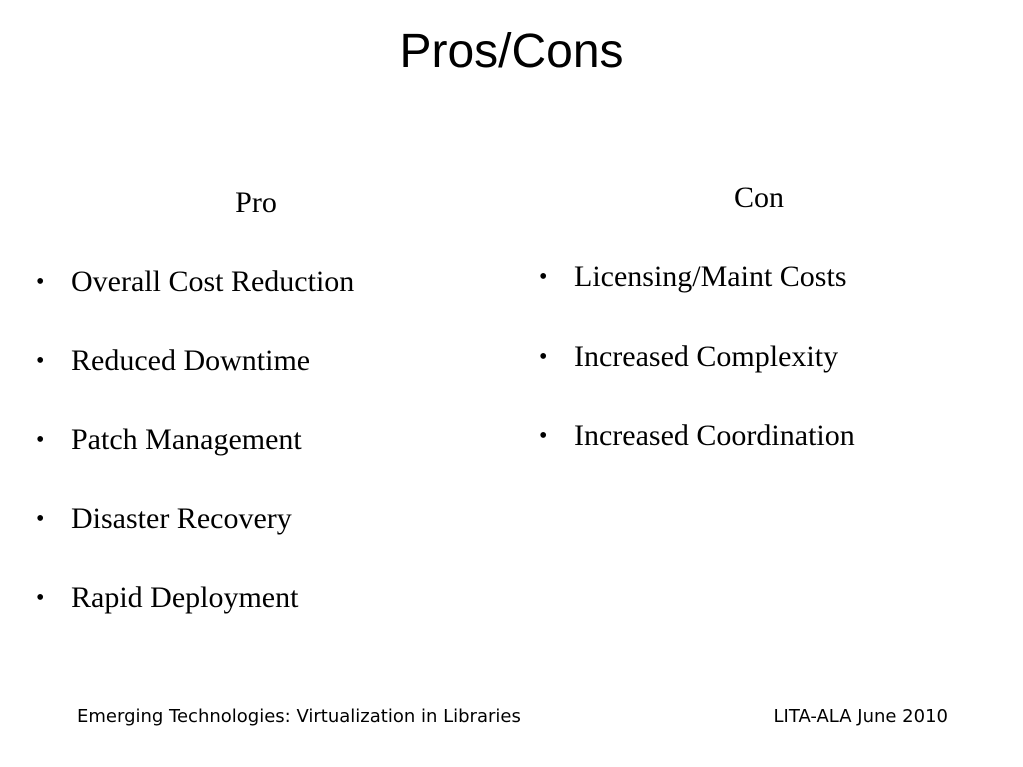  I want to click on pro-item-text: Reduced Downtime, so click(191, 360).